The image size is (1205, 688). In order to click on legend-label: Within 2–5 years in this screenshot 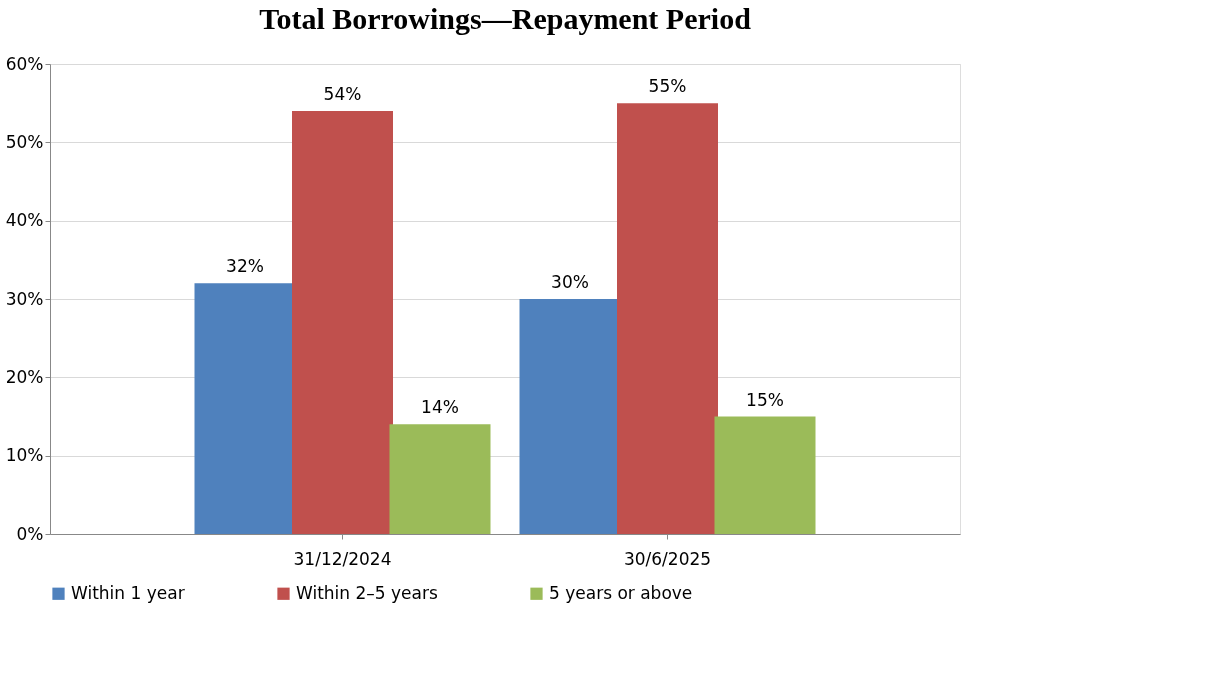, I will do `click(367, 592)`.